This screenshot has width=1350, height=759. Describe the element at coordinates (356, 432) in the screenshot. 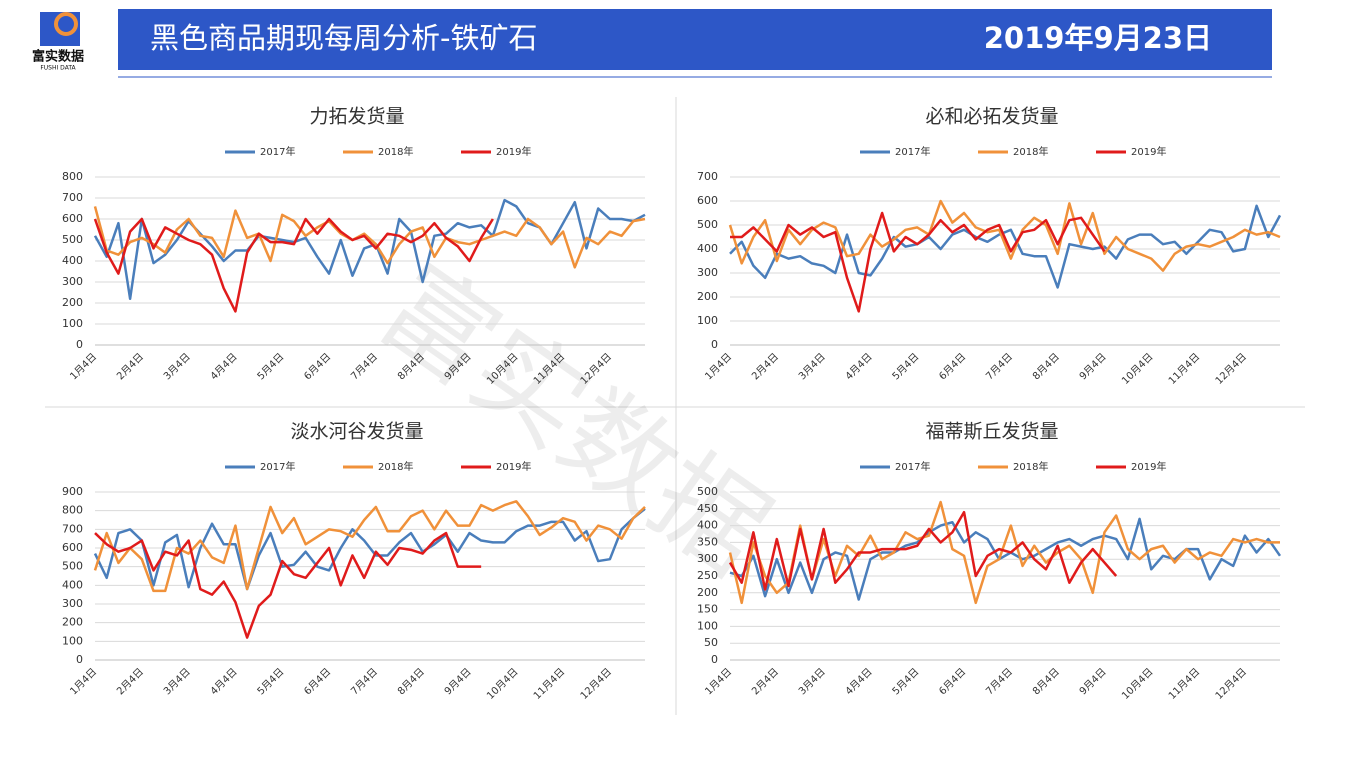

I see `chart-title: 淡水河谷发货量` at that location.